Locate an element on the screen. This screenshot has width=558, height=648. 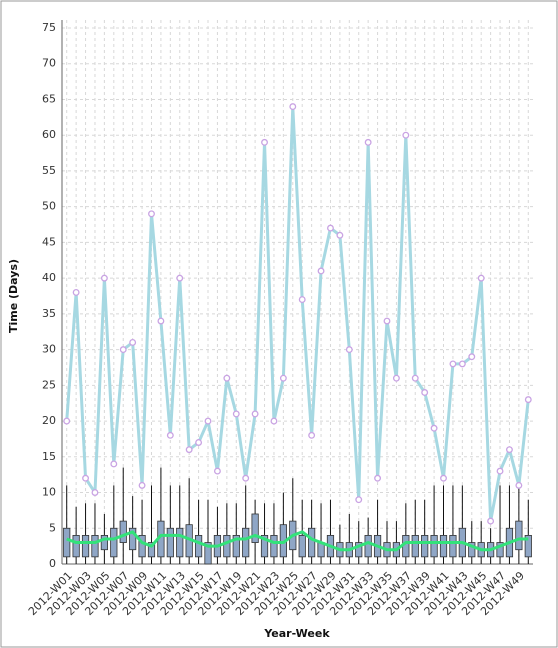
y-tick-label: 70 is located at coordinates (49, 63).